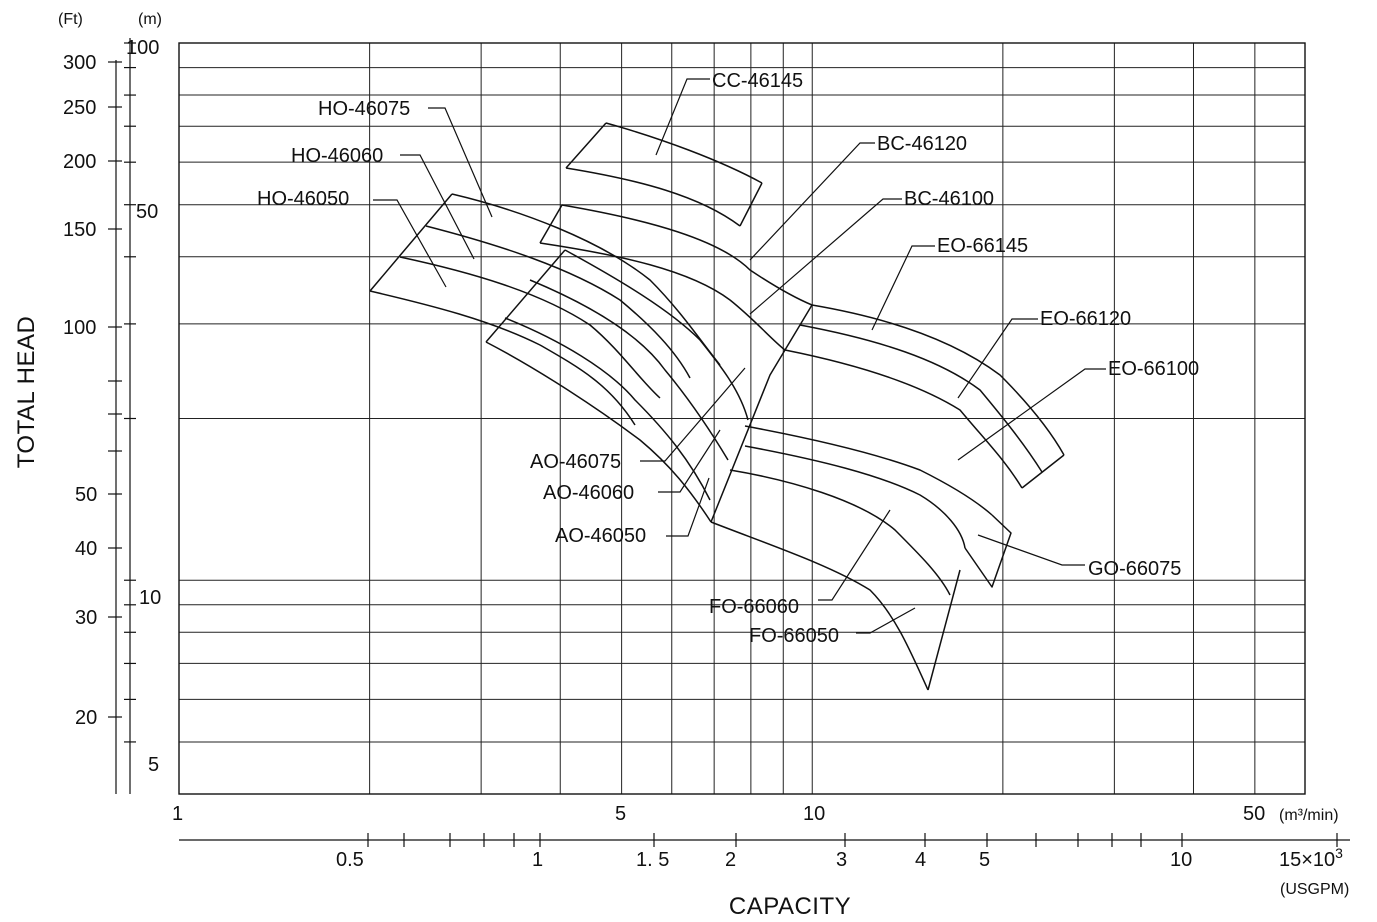 This screenshot has height=922, width=1377. I want to click on label-ho-46060: HO-46060, so click(337, 156).